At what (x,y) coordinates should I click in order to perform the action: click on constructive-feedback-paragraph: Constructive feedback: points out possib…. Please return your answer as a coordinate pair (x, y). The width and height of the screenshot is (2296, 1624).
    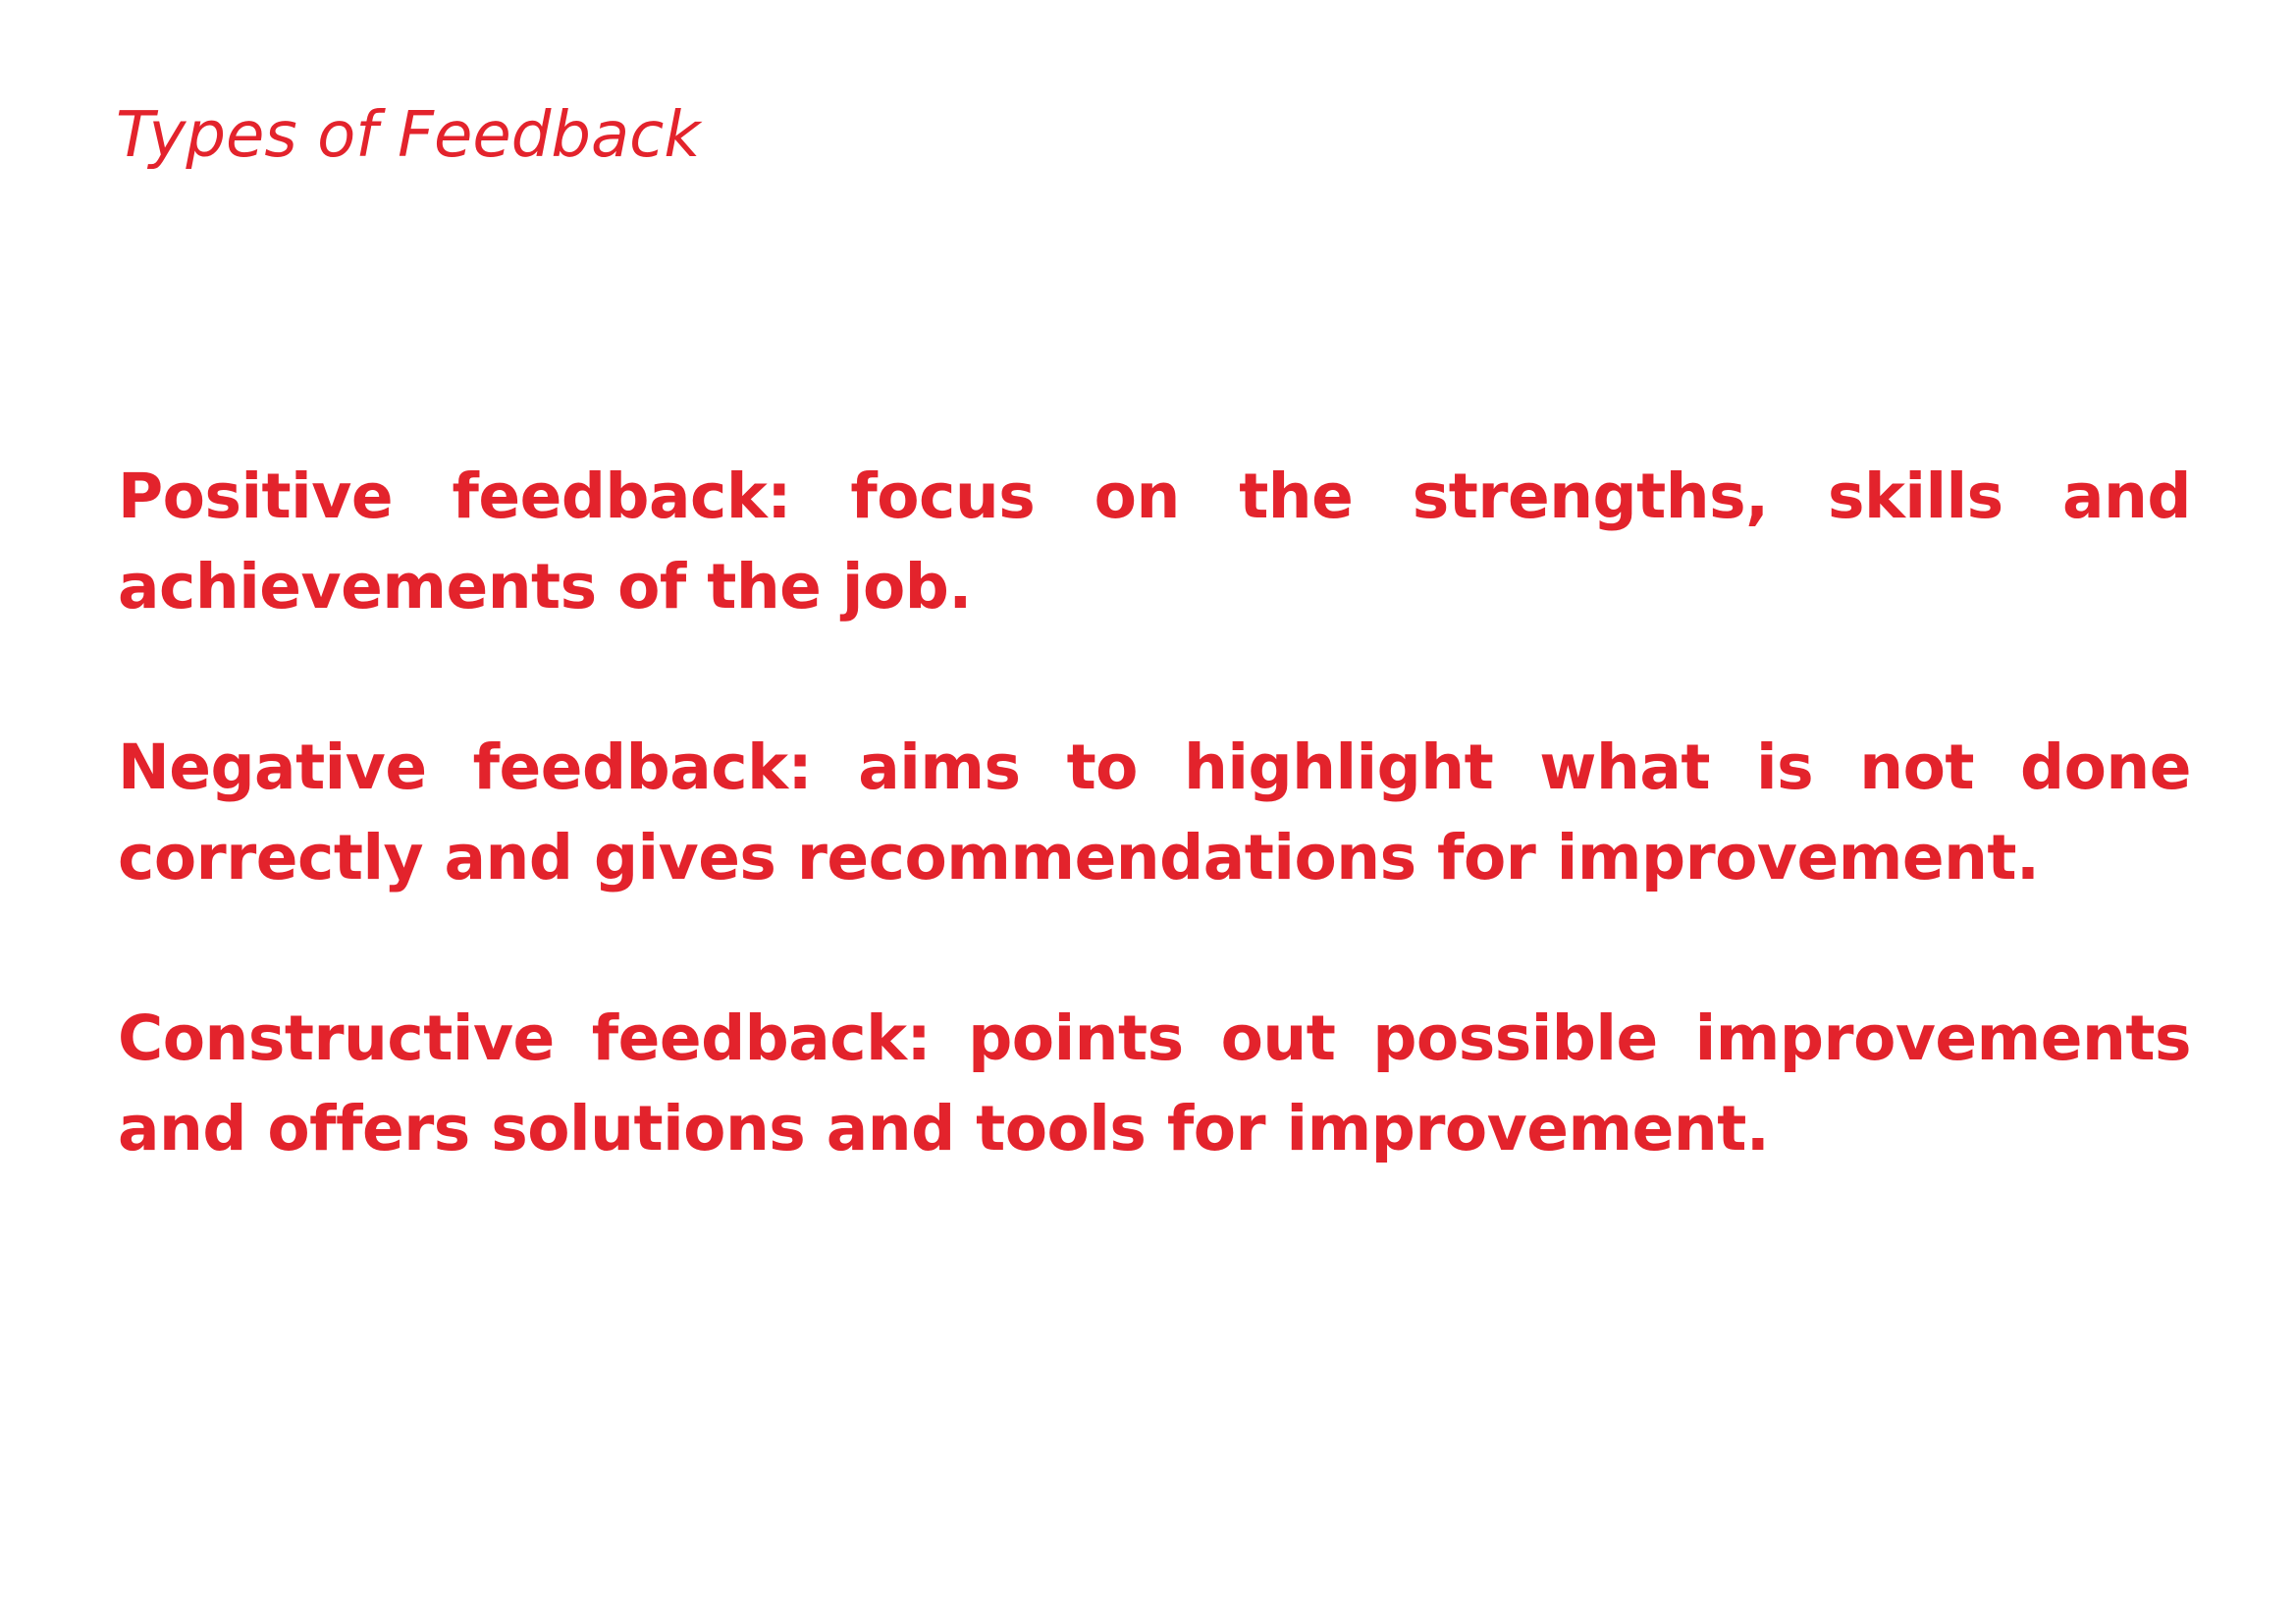
    Looking at the image, I should click on (1155, 1083).